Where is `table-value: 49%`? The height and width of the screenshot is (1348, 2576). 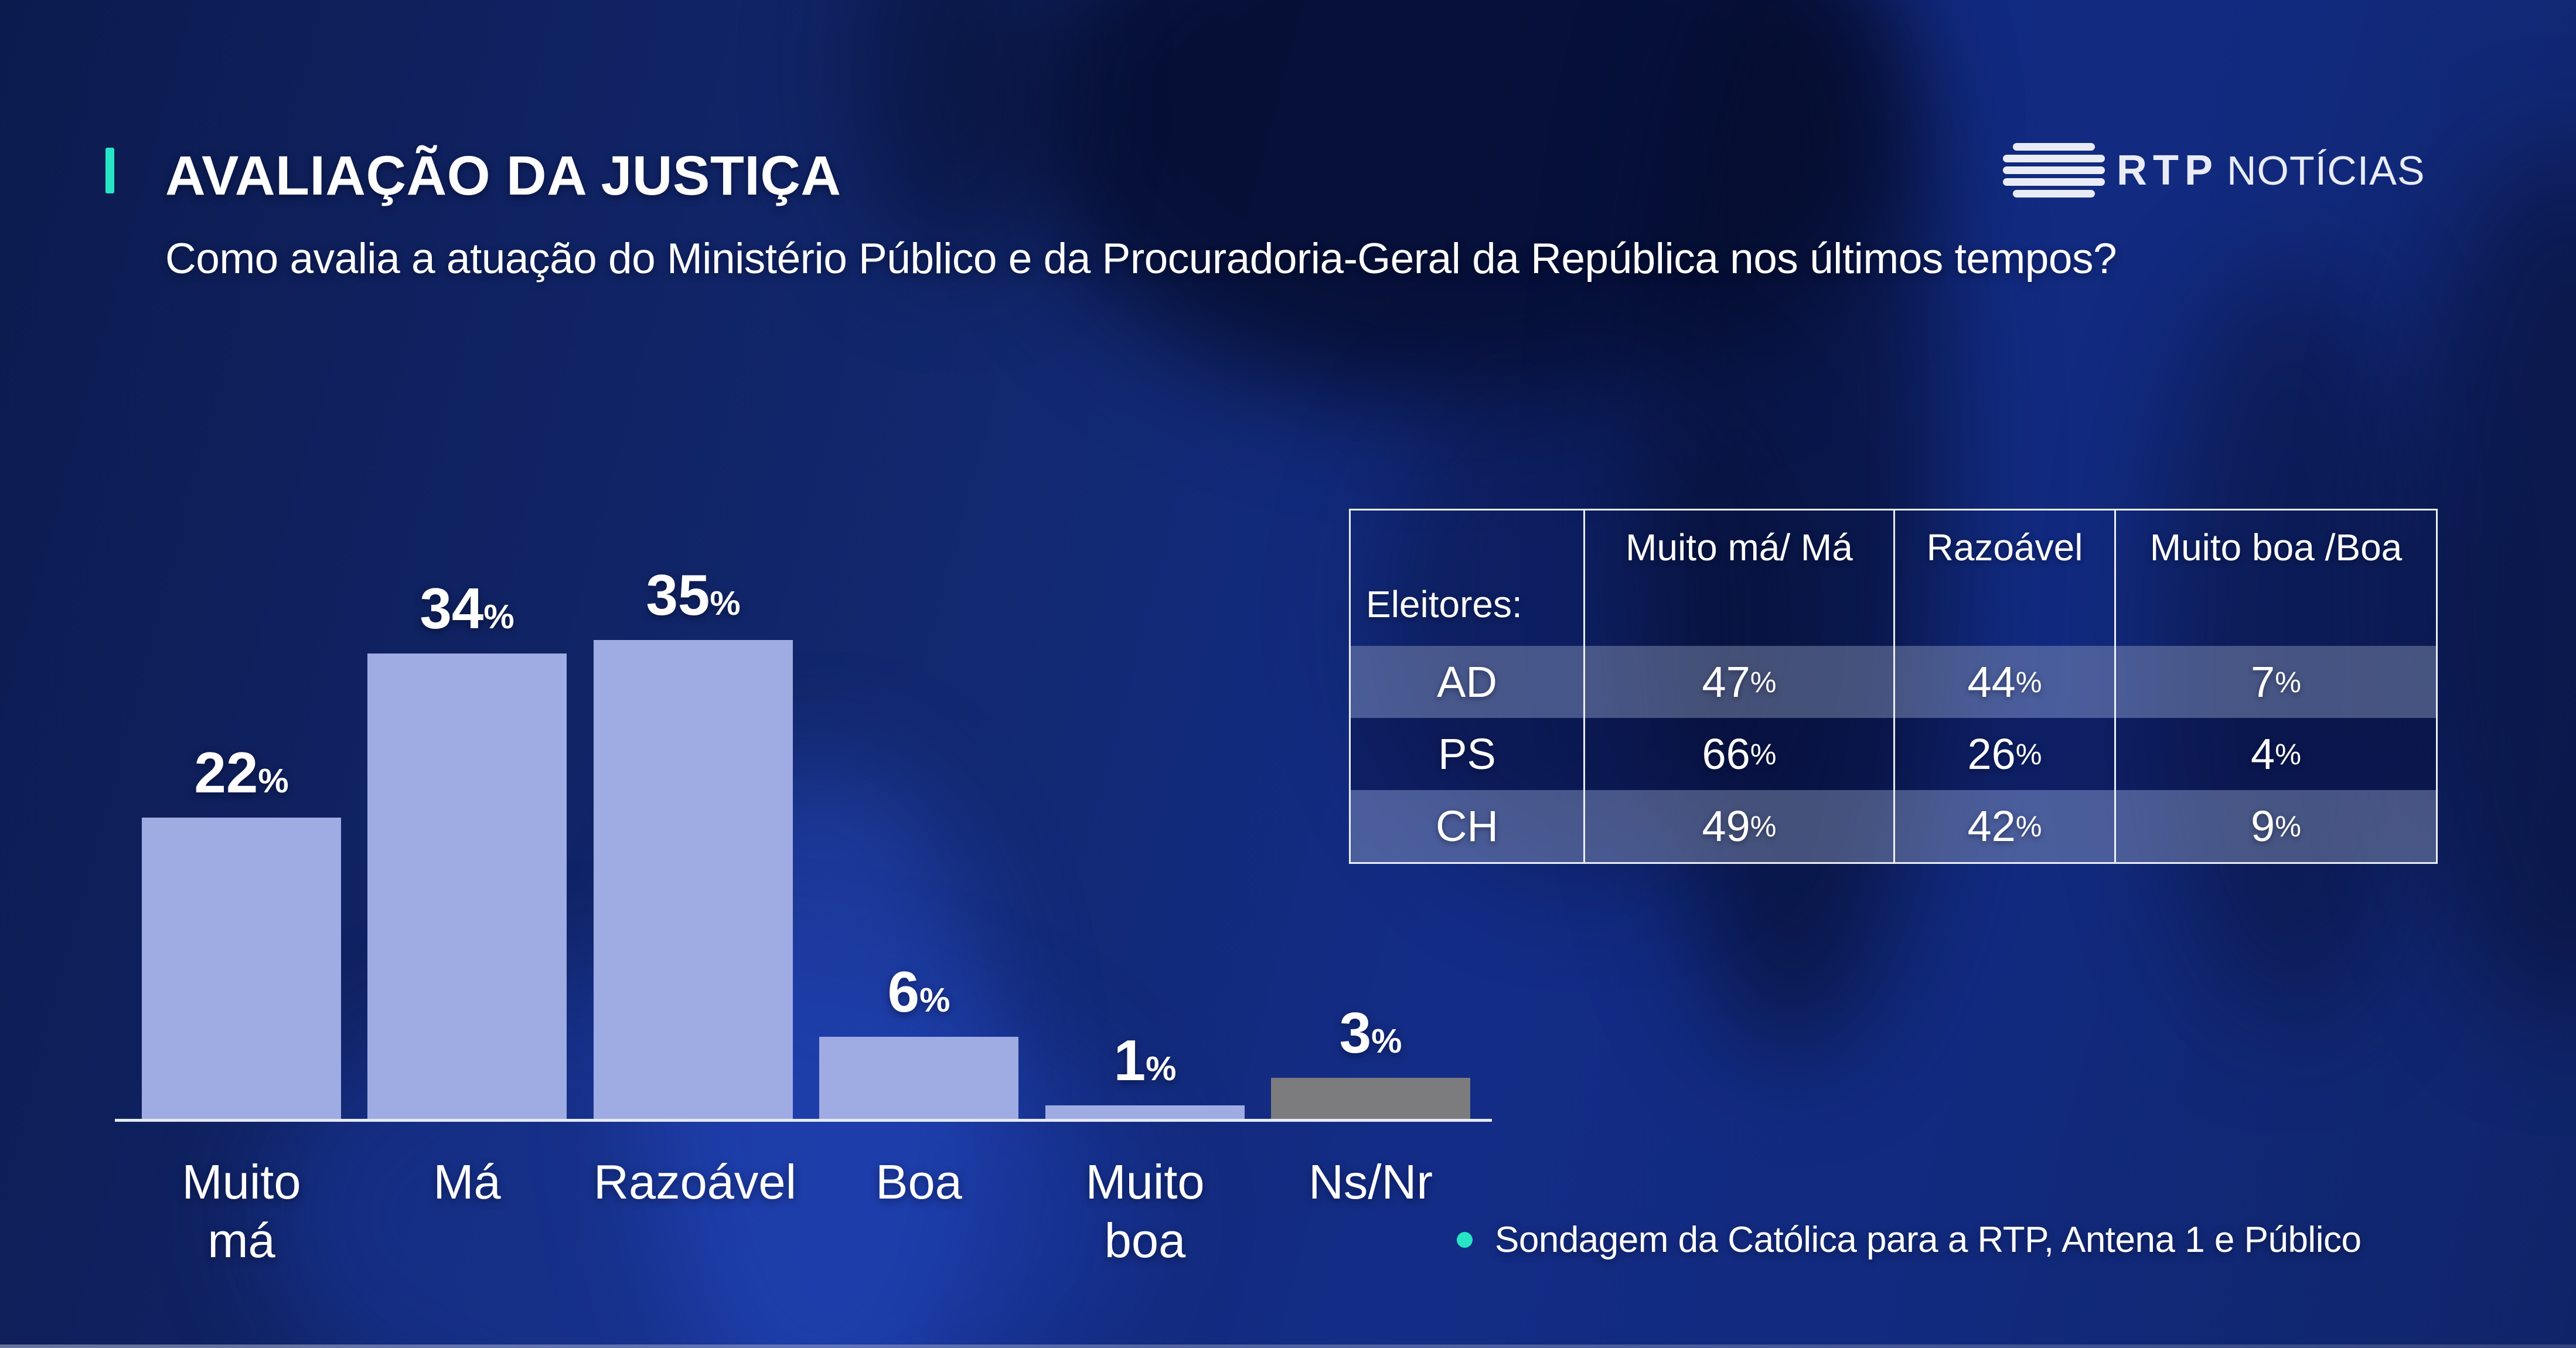
table-value: 49% is located at coordinates (1738, 826).